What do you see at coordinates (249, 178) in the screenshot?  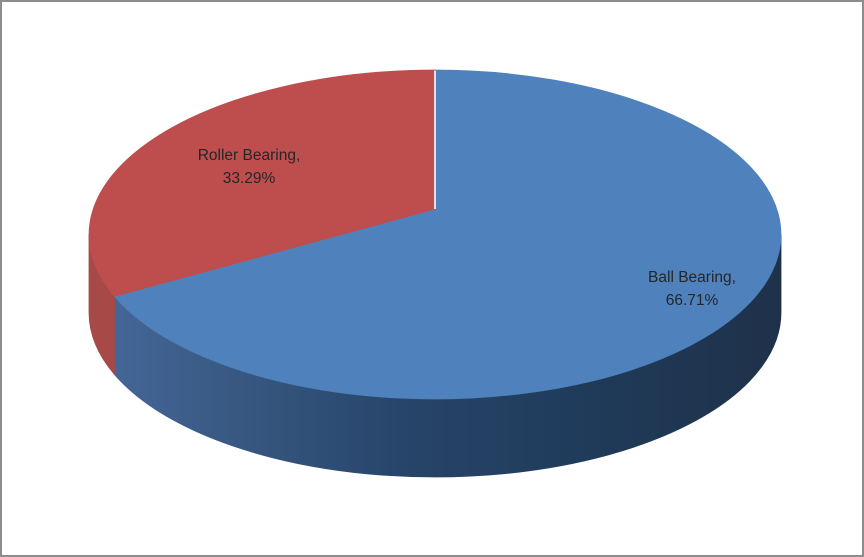 I see `data-label-roller-line2: 33.29%` at bounding box center [249, 178].